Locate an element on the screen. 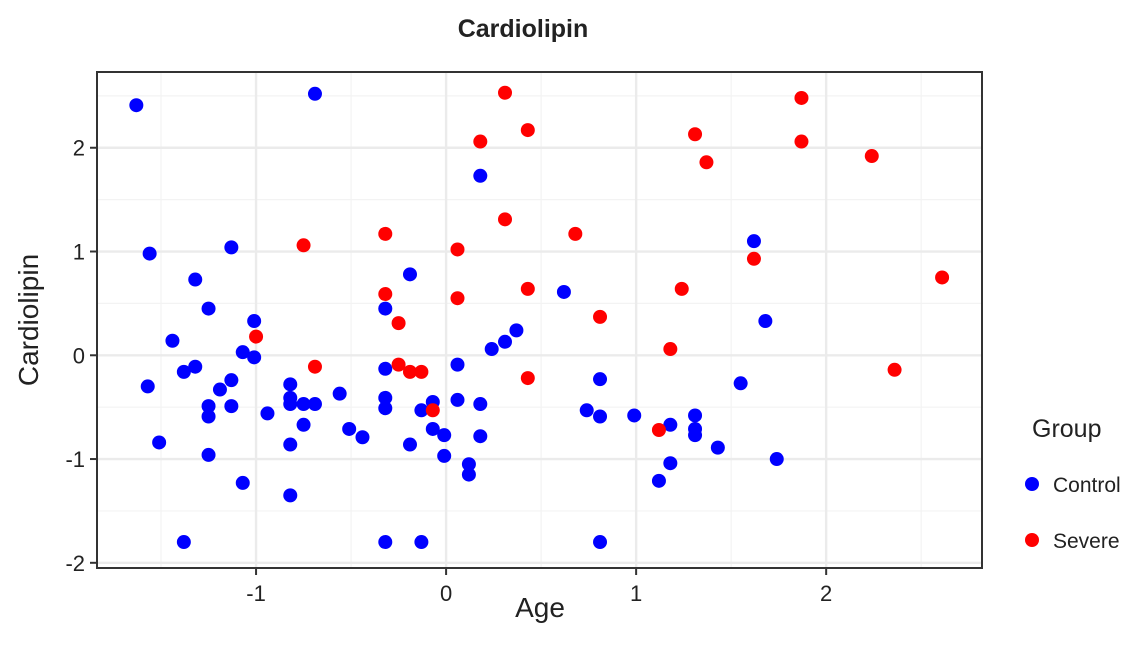 This screenshot has height=658, width=1146. y-tick-label: 1 is located at coordinates (79, 252).